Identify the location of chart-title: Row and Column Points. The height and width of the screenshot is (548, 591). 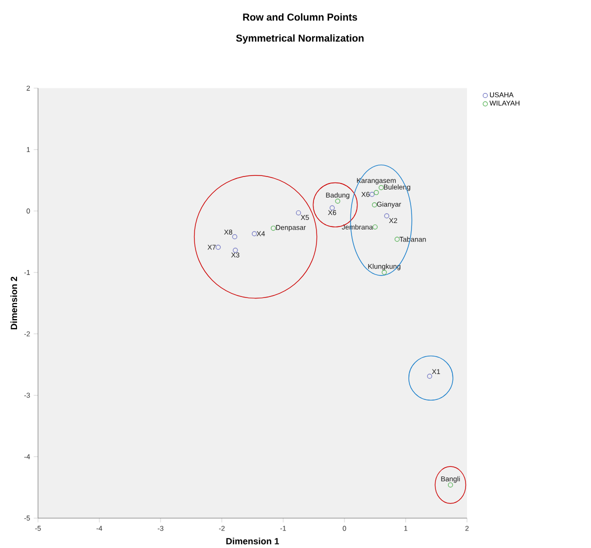
(300, 17).